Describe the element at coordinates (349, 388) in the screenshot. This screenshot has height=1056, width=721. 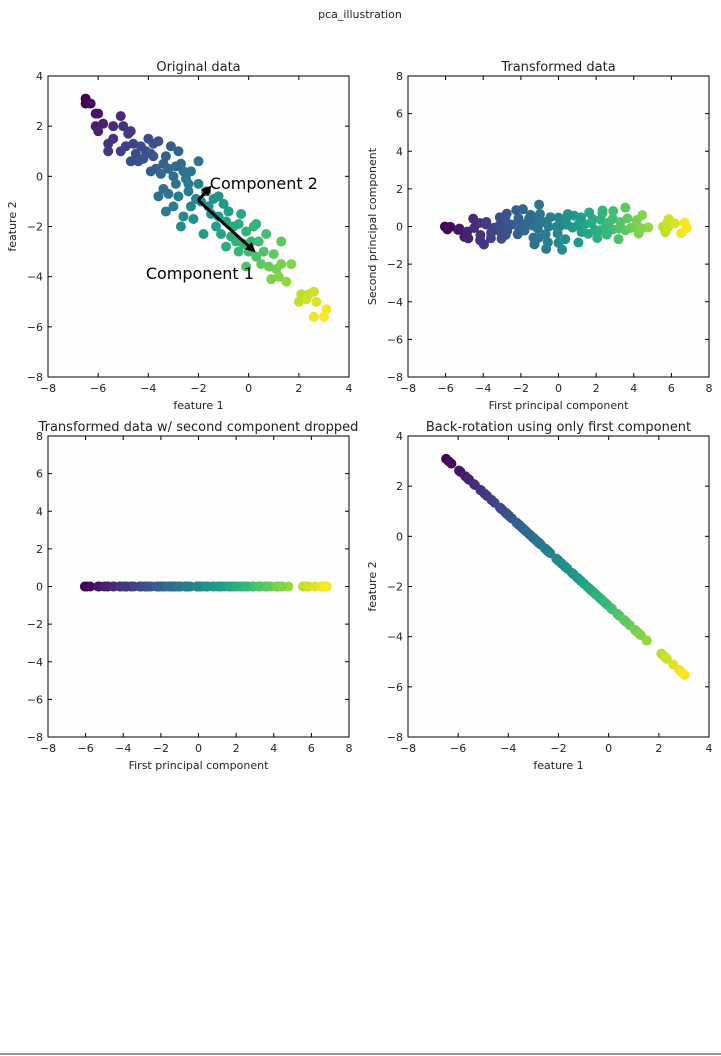
I see `x-tick-label: 4` at that location.